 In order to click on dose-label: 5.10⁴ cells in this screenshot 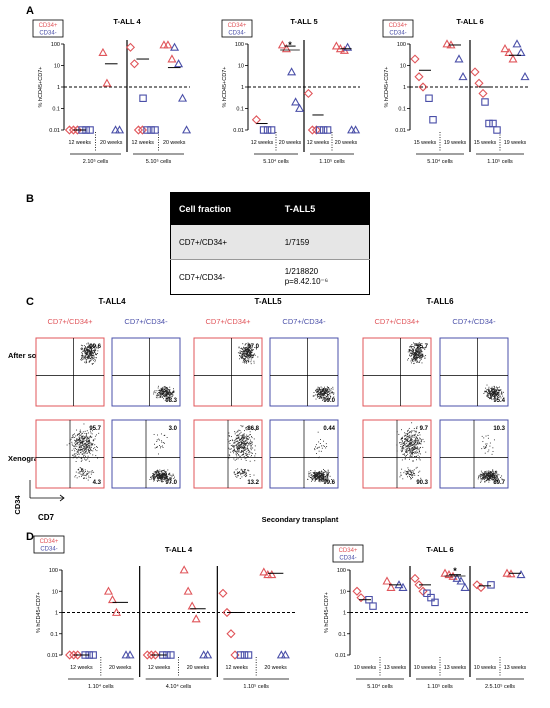, I will do `click(440, 161)`.